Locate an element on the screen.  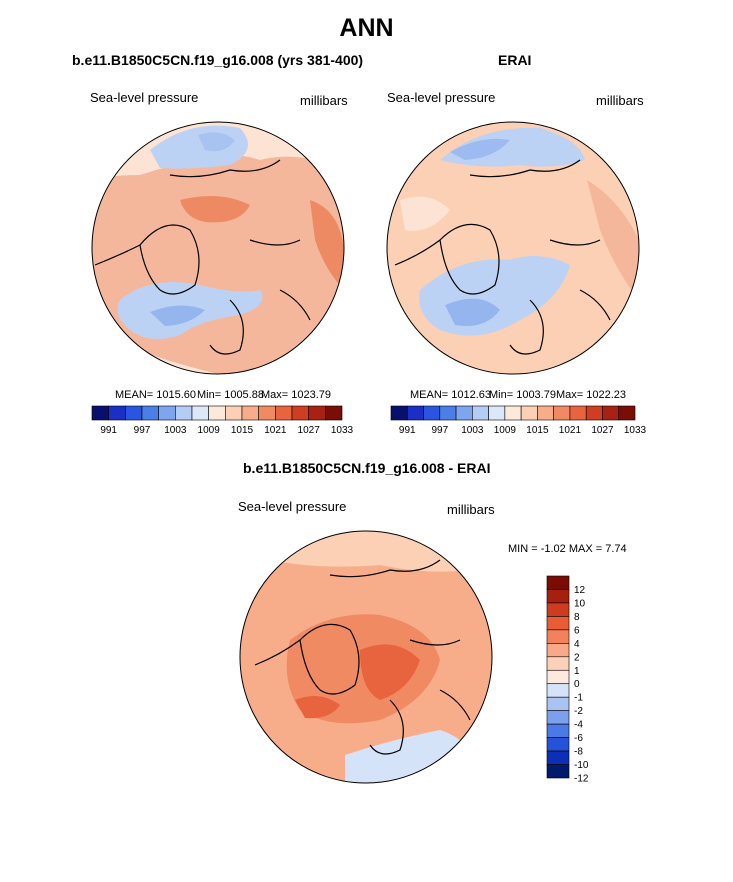
colorbar1-tick-1033: 1033 is located at coordinates (342, 430).